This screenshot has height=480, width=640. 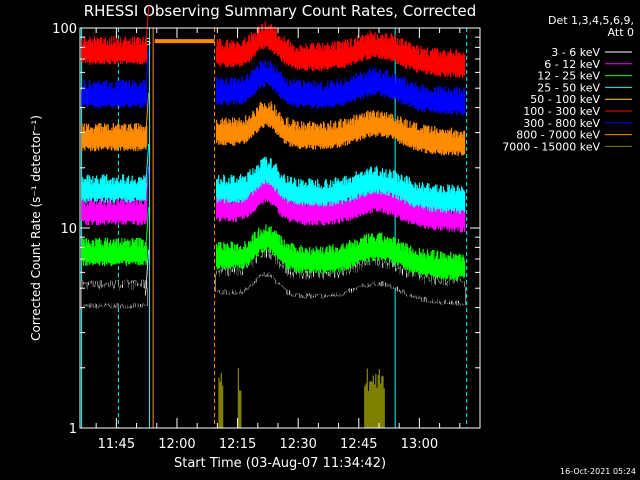 I want to click on x-tick-label-4: 12:45, so click(x=358, y=444).